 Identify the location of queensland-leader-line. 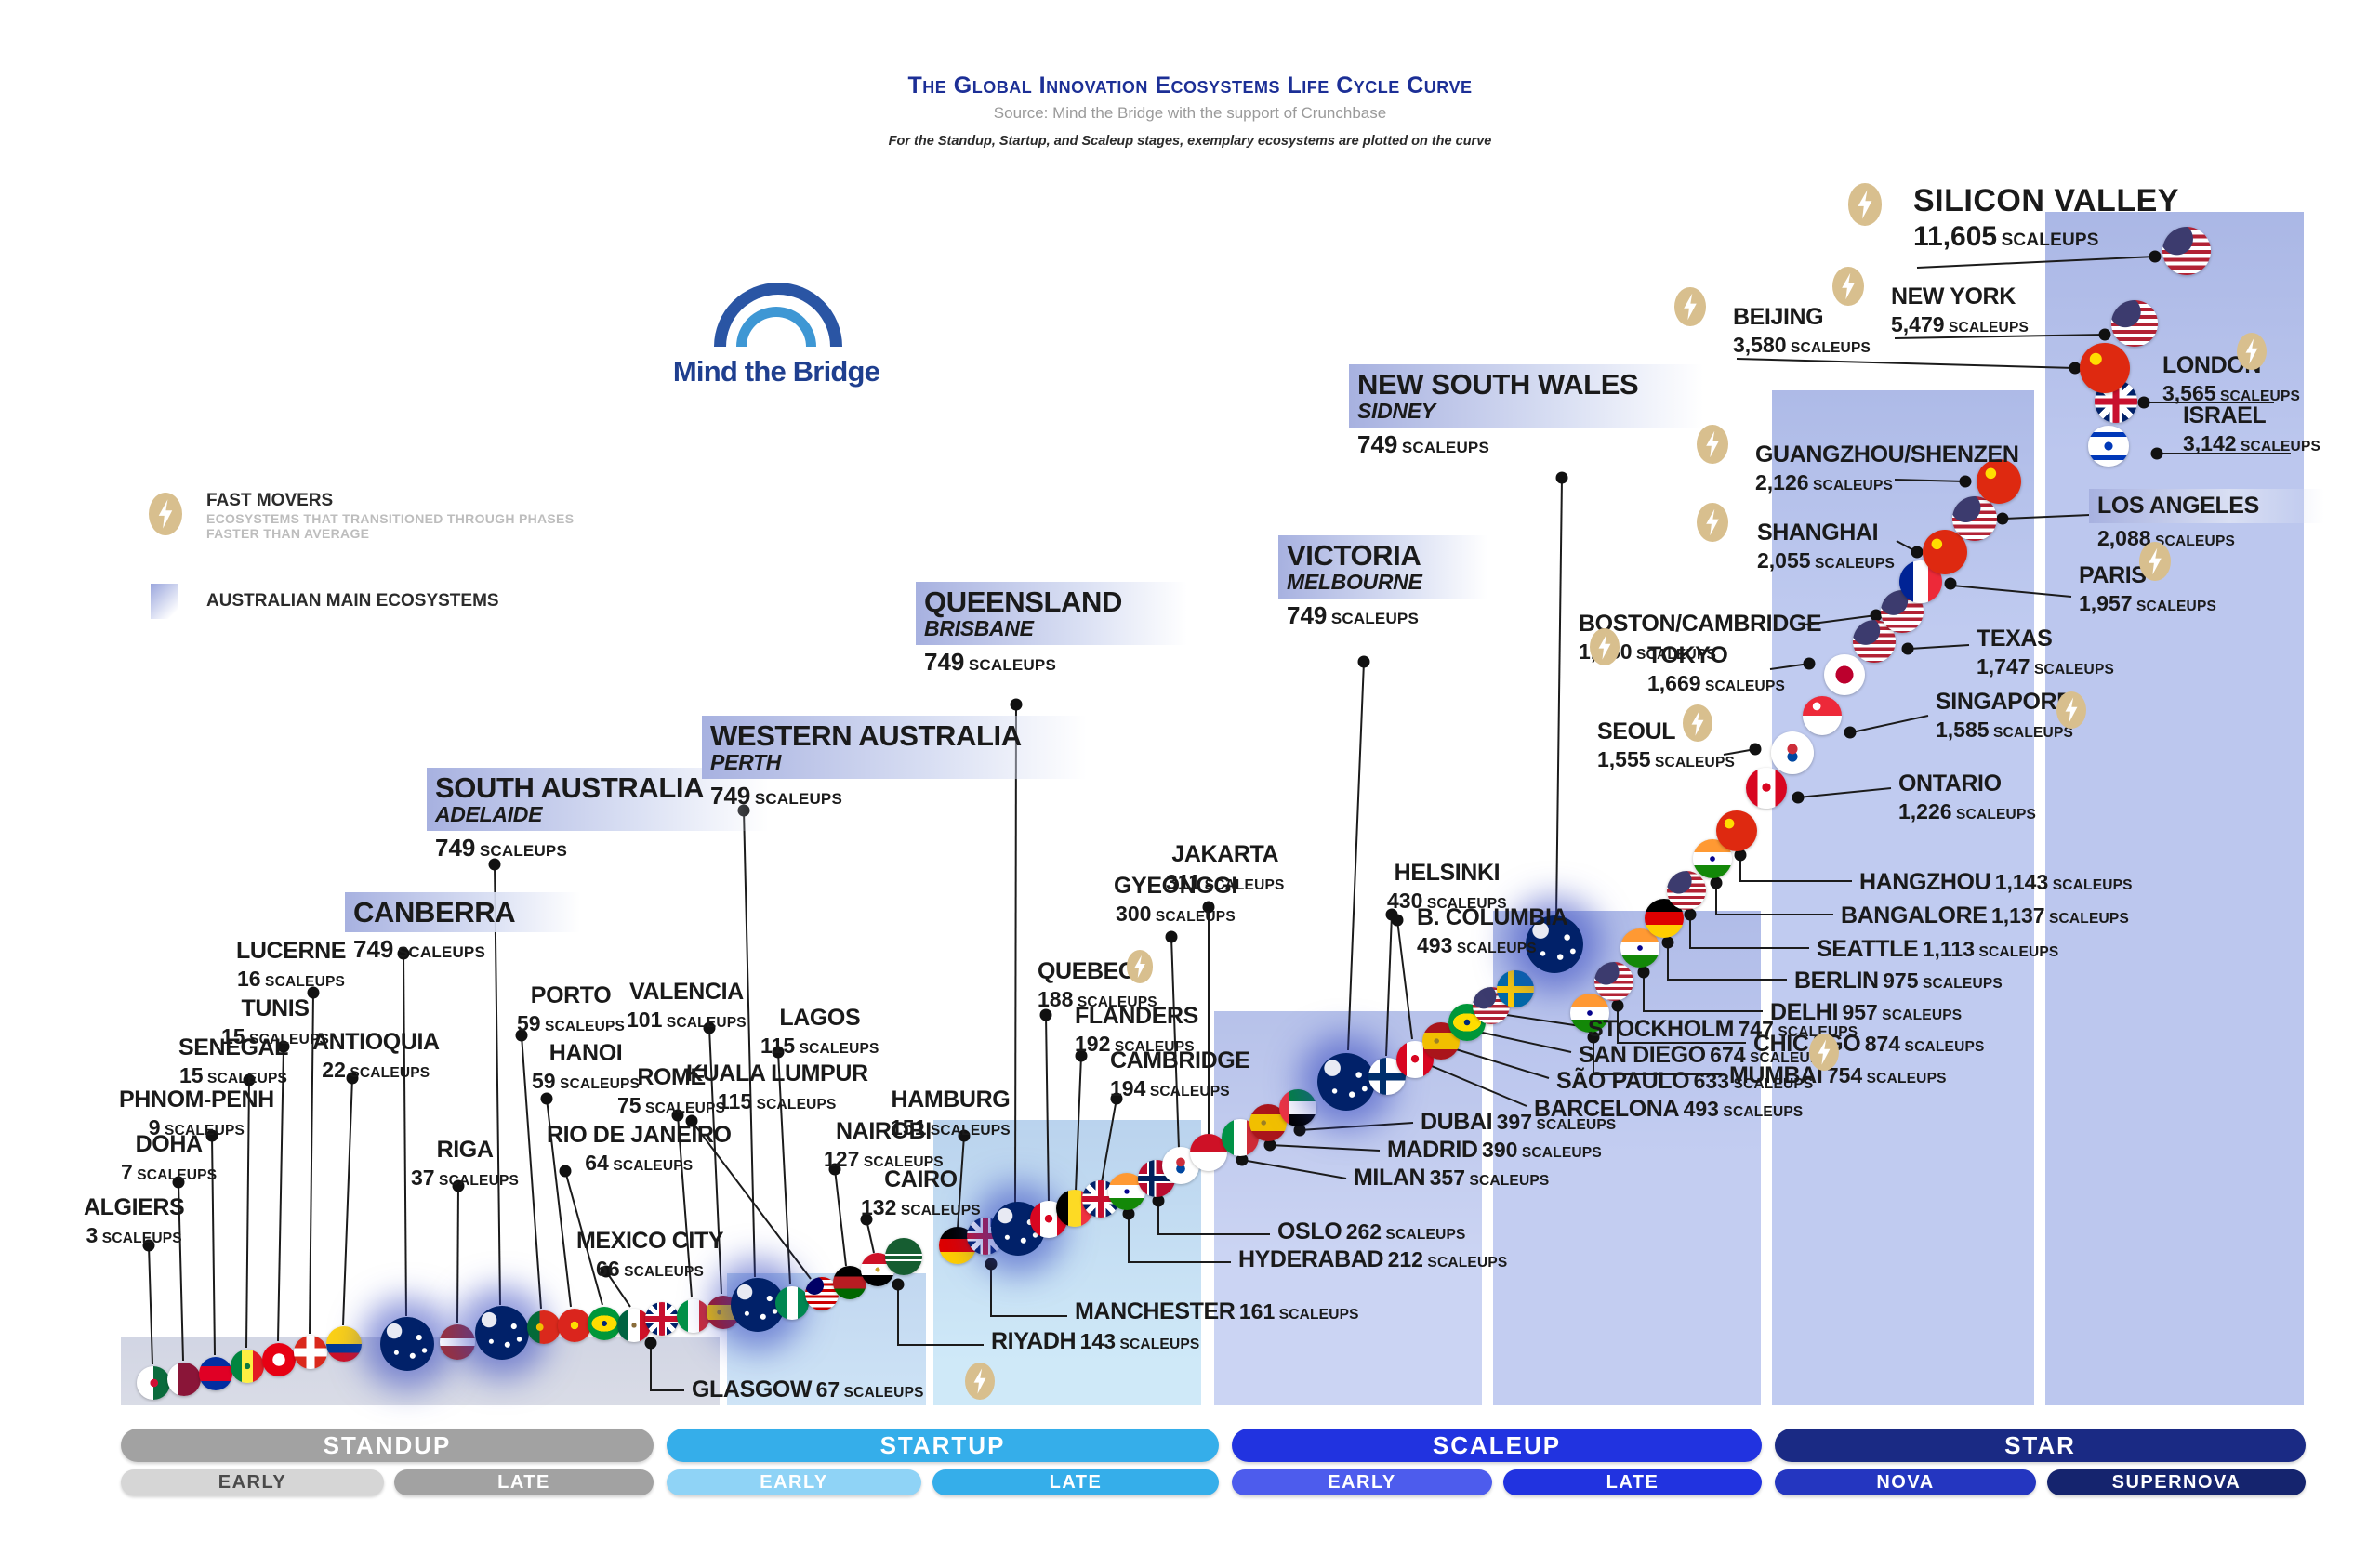
(1015, 954).